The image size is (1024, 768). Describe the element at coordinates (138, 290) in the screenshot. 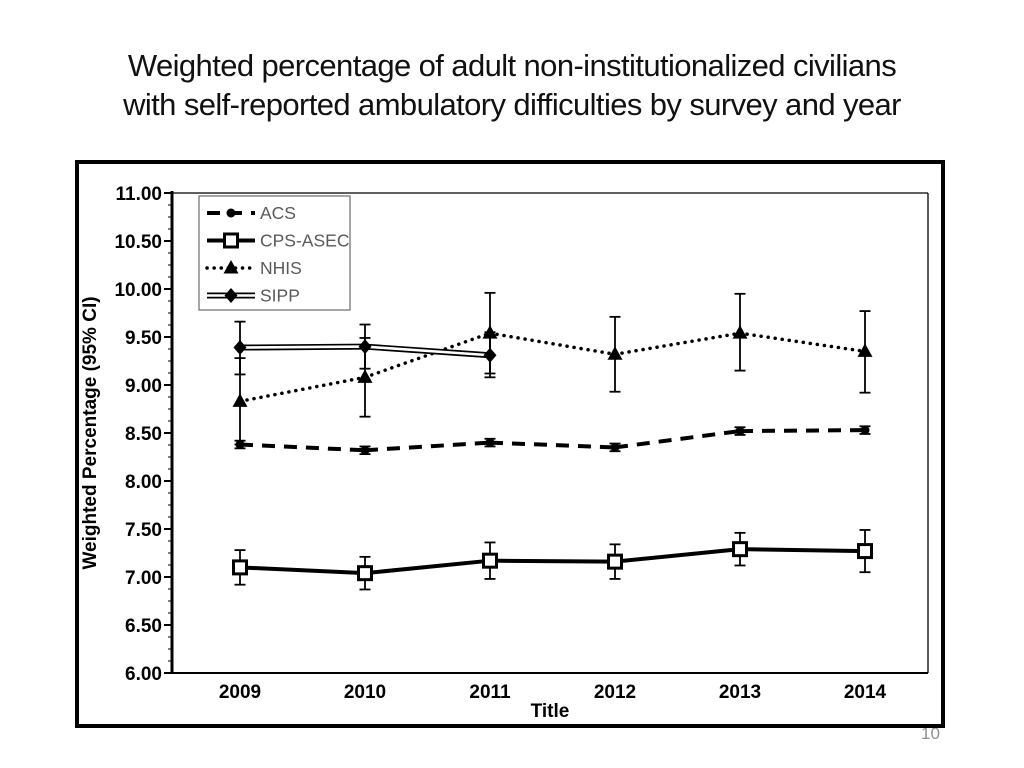

I see `svg-text: 10.00` at that location.